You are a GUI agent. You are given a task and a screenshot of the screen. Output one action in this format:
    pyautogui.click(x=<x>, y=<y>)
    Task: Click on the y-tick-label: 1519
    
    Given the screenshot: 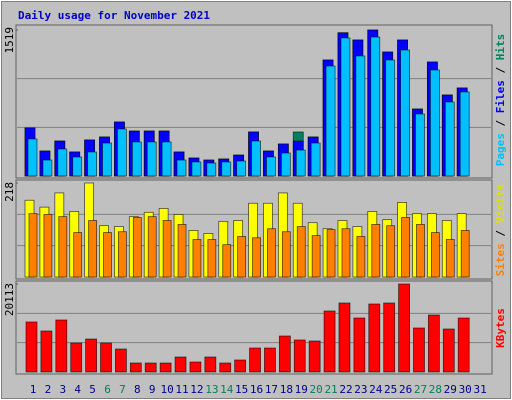 What is the action you would take?
    pyautogui.click(x=9, y=40)
    